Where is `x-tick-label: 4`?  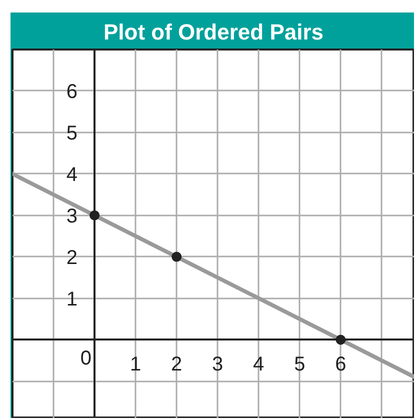
x-tick-label: 4 is located at coordinates (258, 365).